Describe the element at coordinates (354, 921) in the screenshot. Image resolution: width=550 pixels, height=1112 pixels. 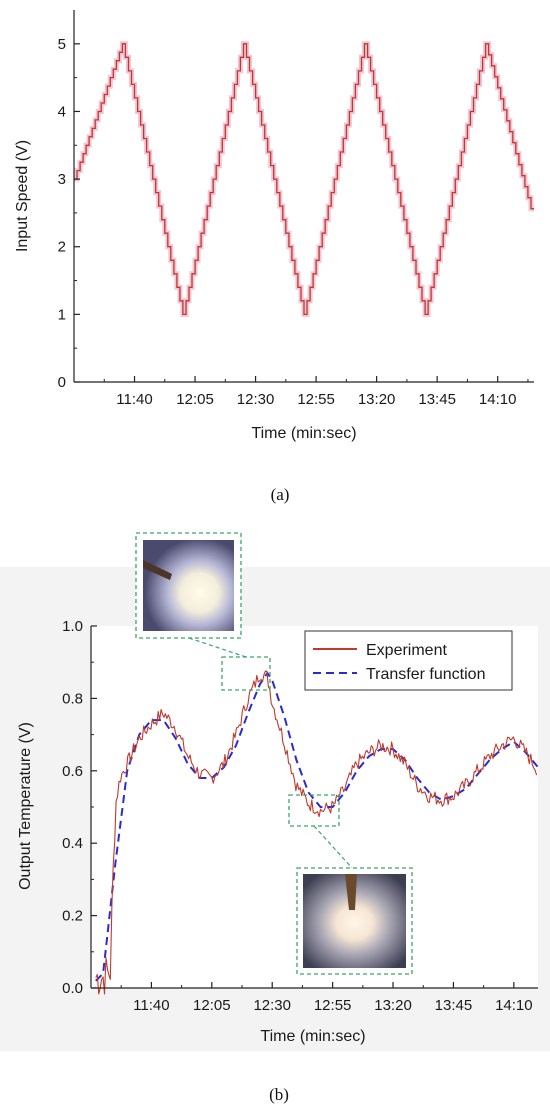
I see `inset-photo-trough` at that location.